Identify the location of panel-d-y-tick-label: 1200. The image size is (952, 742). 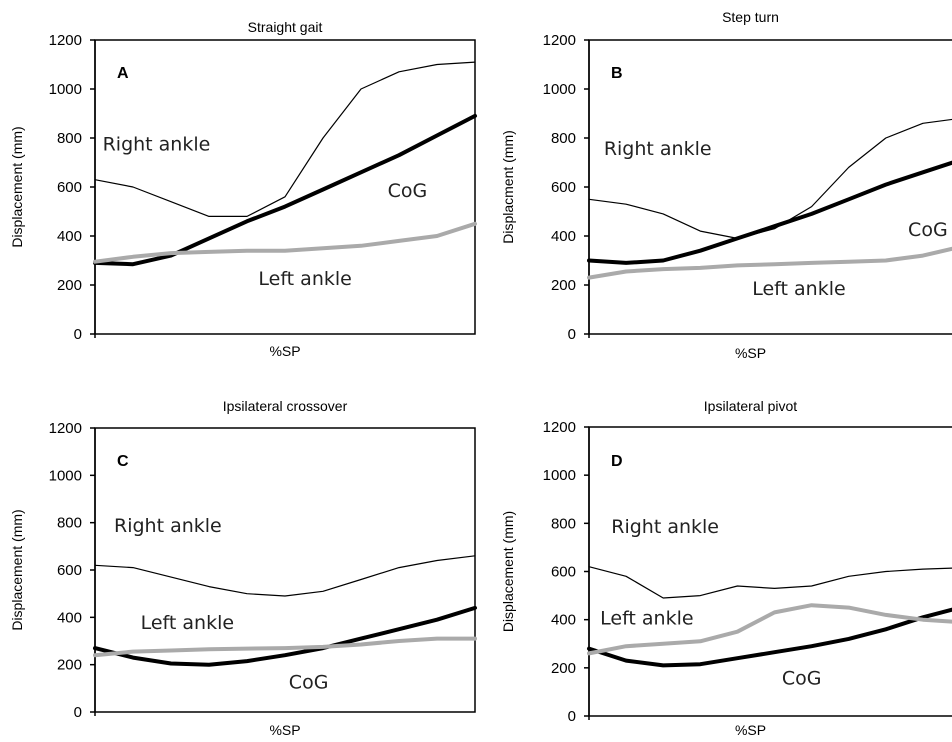
(559, 427).